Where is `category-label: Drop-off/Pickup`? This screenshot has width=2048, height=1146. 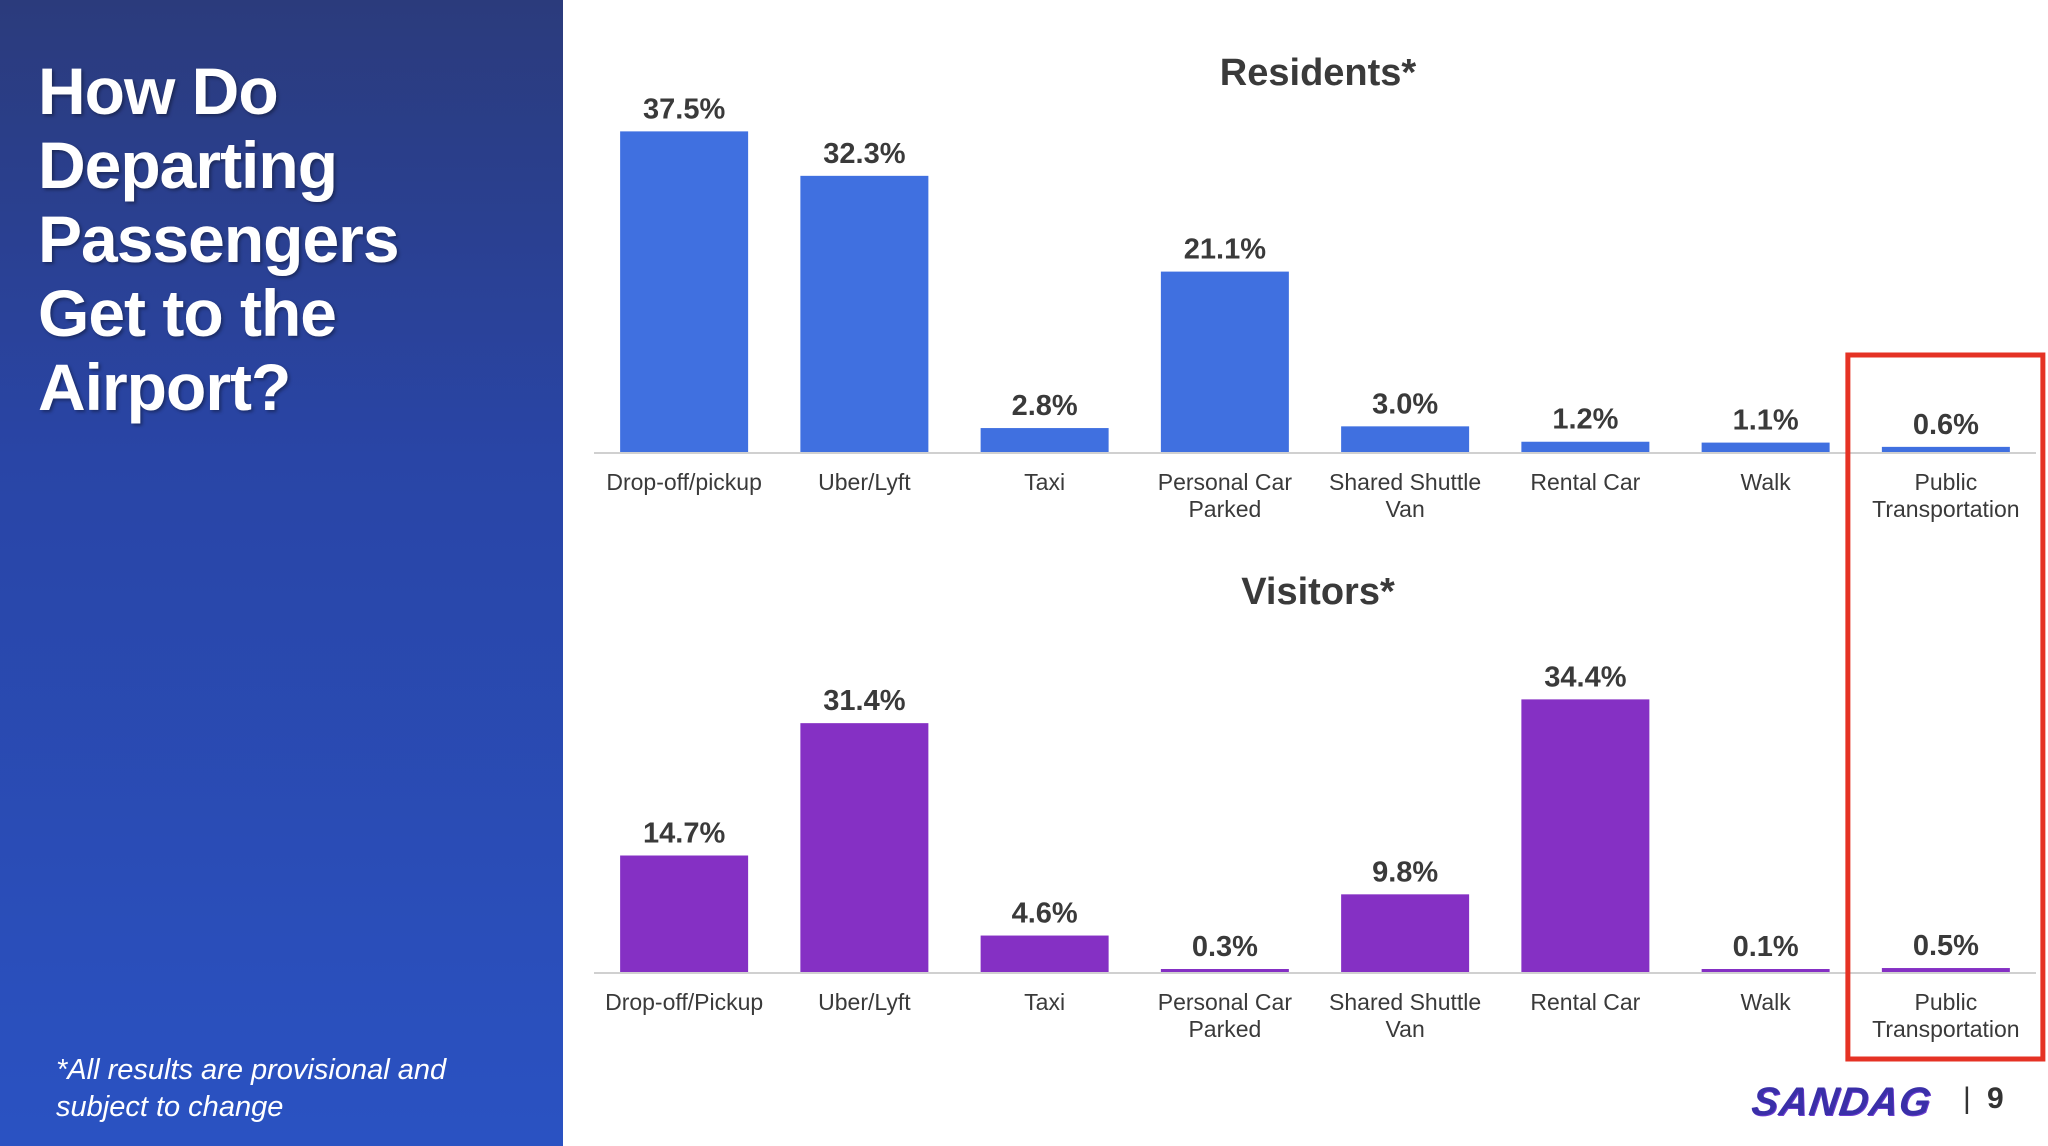
category-label: Drop-off/Pickup is located at coordinates (684, 1002).